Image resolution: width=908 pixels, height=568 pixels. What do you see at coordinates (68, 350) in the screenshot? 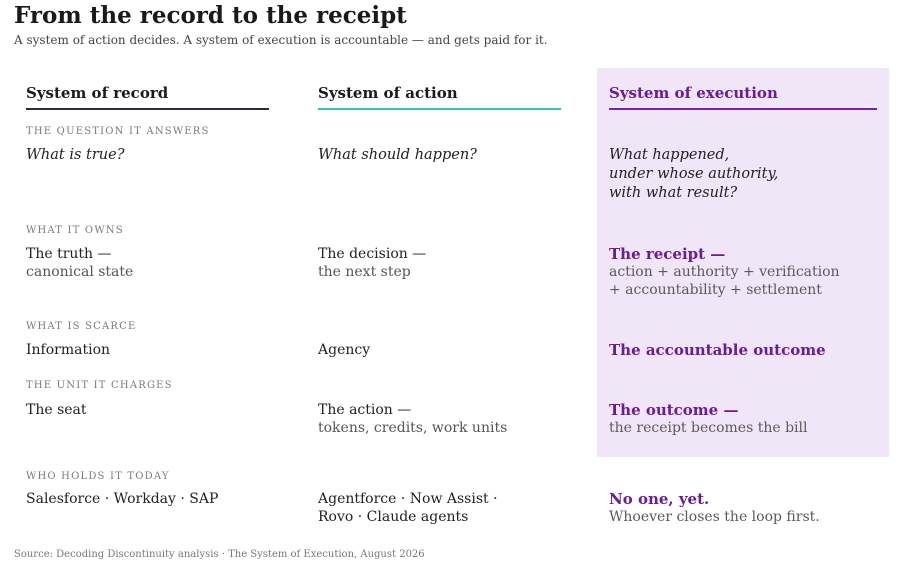
I see `cell-record-scarce: Information` at bounding box center [68, 350].